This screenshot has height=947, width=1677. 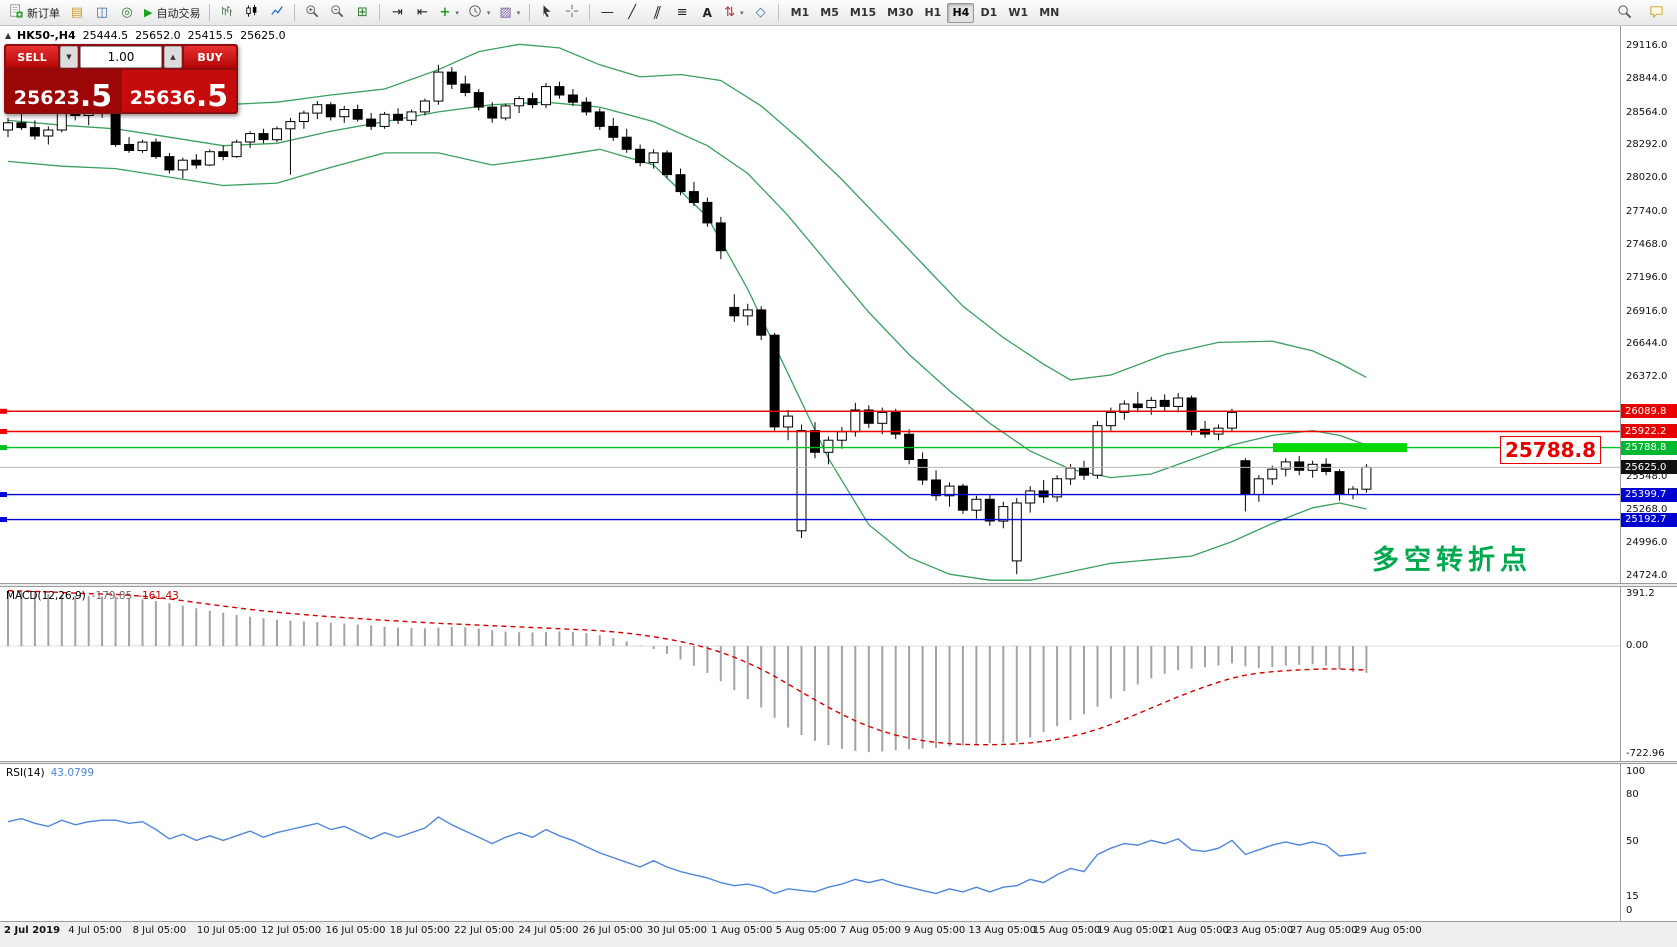 What do you see at coordinates (25, 773) in the screenshot?
I see `rsi-name: RSI(14)` at bounding box center [25, 773].